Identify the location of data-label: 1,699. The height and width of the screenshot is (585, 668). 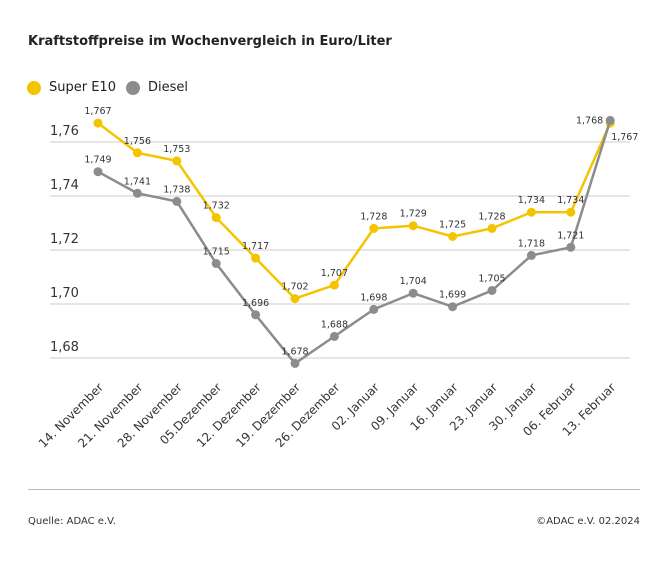
(452, 295).